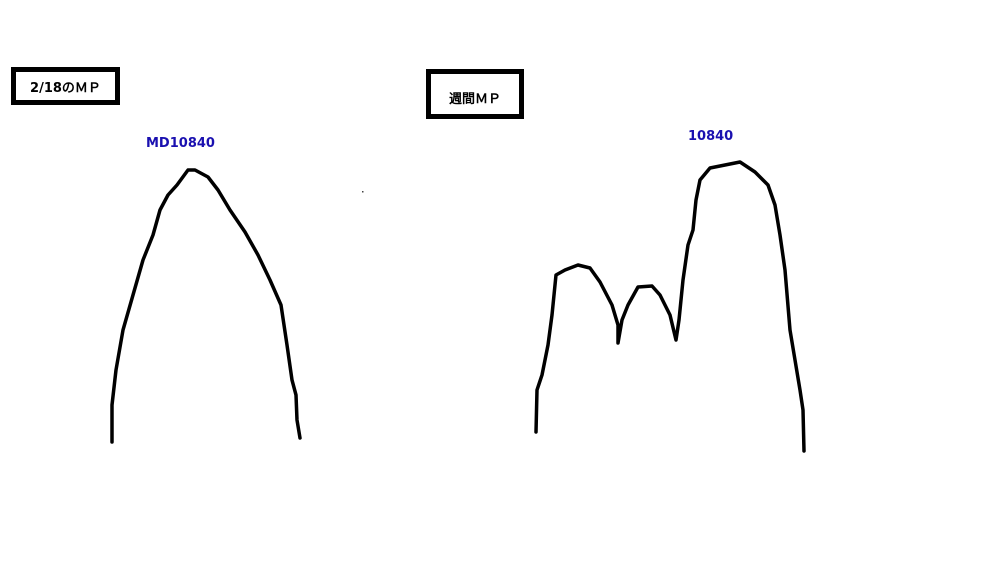 The height and width of the screenshot is (574, 985). I want to click on weekly-profile-curve, so click(670, 306).